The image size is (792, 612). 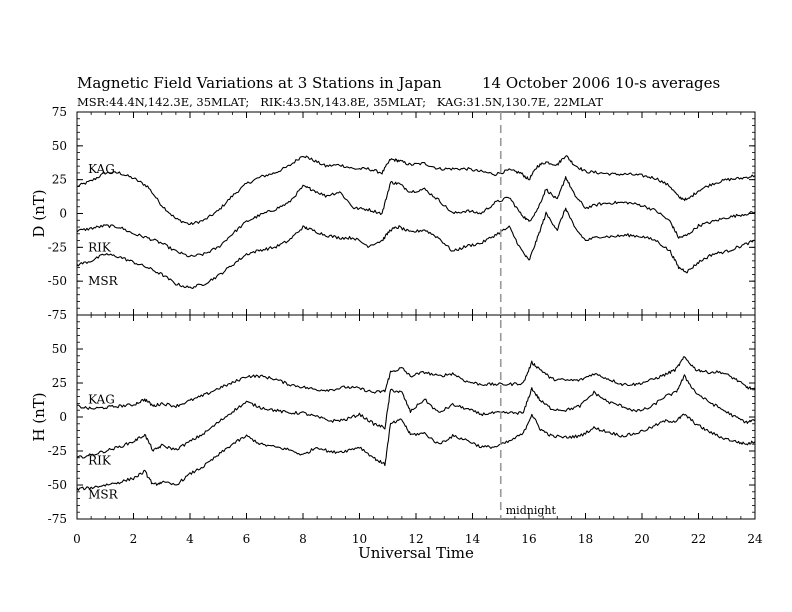 What do you see at coordinates (190, 539) in the screenshot?
I see `x-tick-label: 4` at bounding box center [190, 539].